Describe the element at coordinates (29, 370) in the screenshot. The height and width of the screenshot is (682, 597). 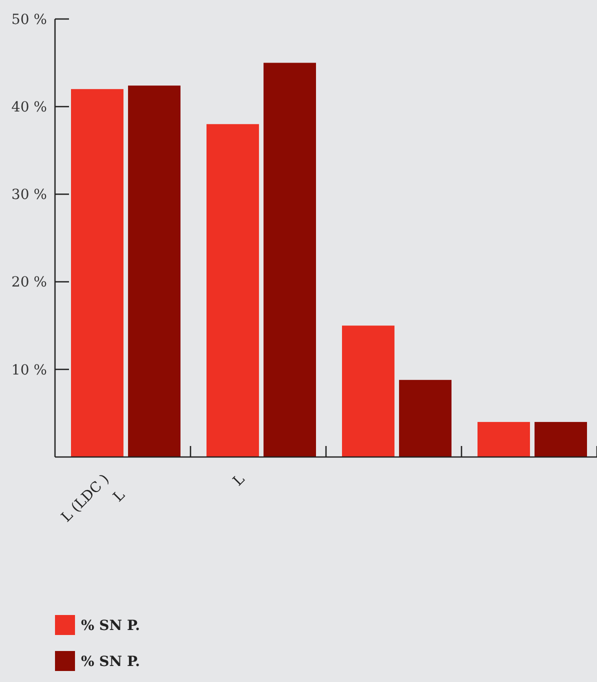
I see `y-tick-label: 10 %` at that location.